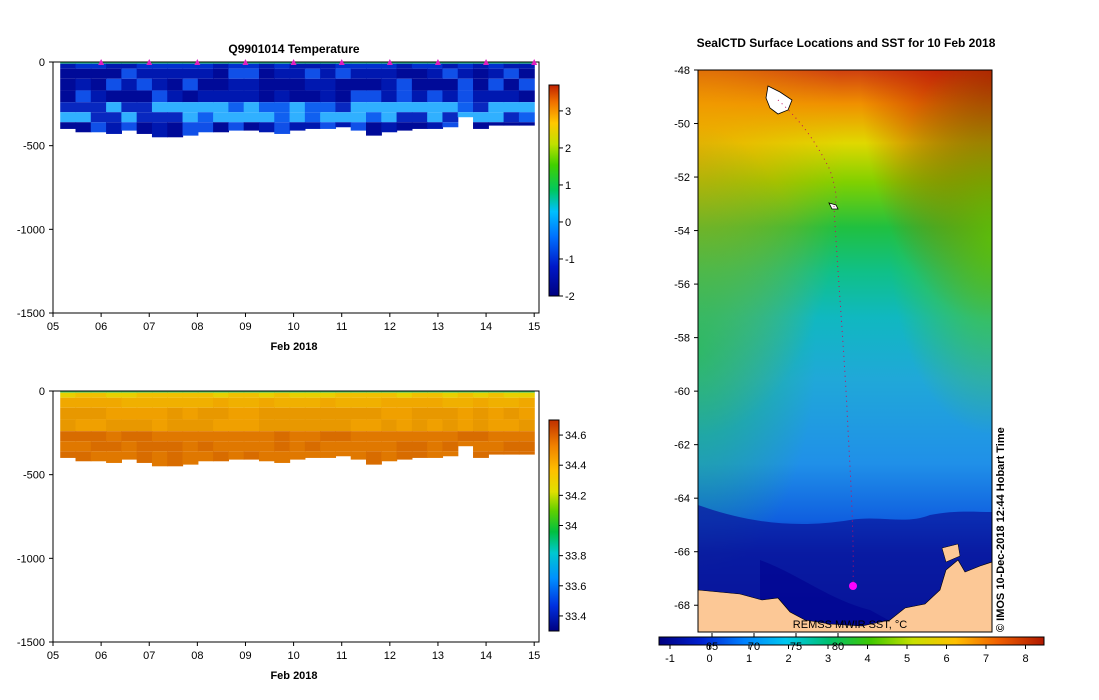 The height and width of the screenshot is (700, 1099). What do you see at coordinates (567, 204) in the screenshot?
I see `temperature-colorbar-ticks: 3 2 1 0 -1 -2` at bounding box center [567, 204].